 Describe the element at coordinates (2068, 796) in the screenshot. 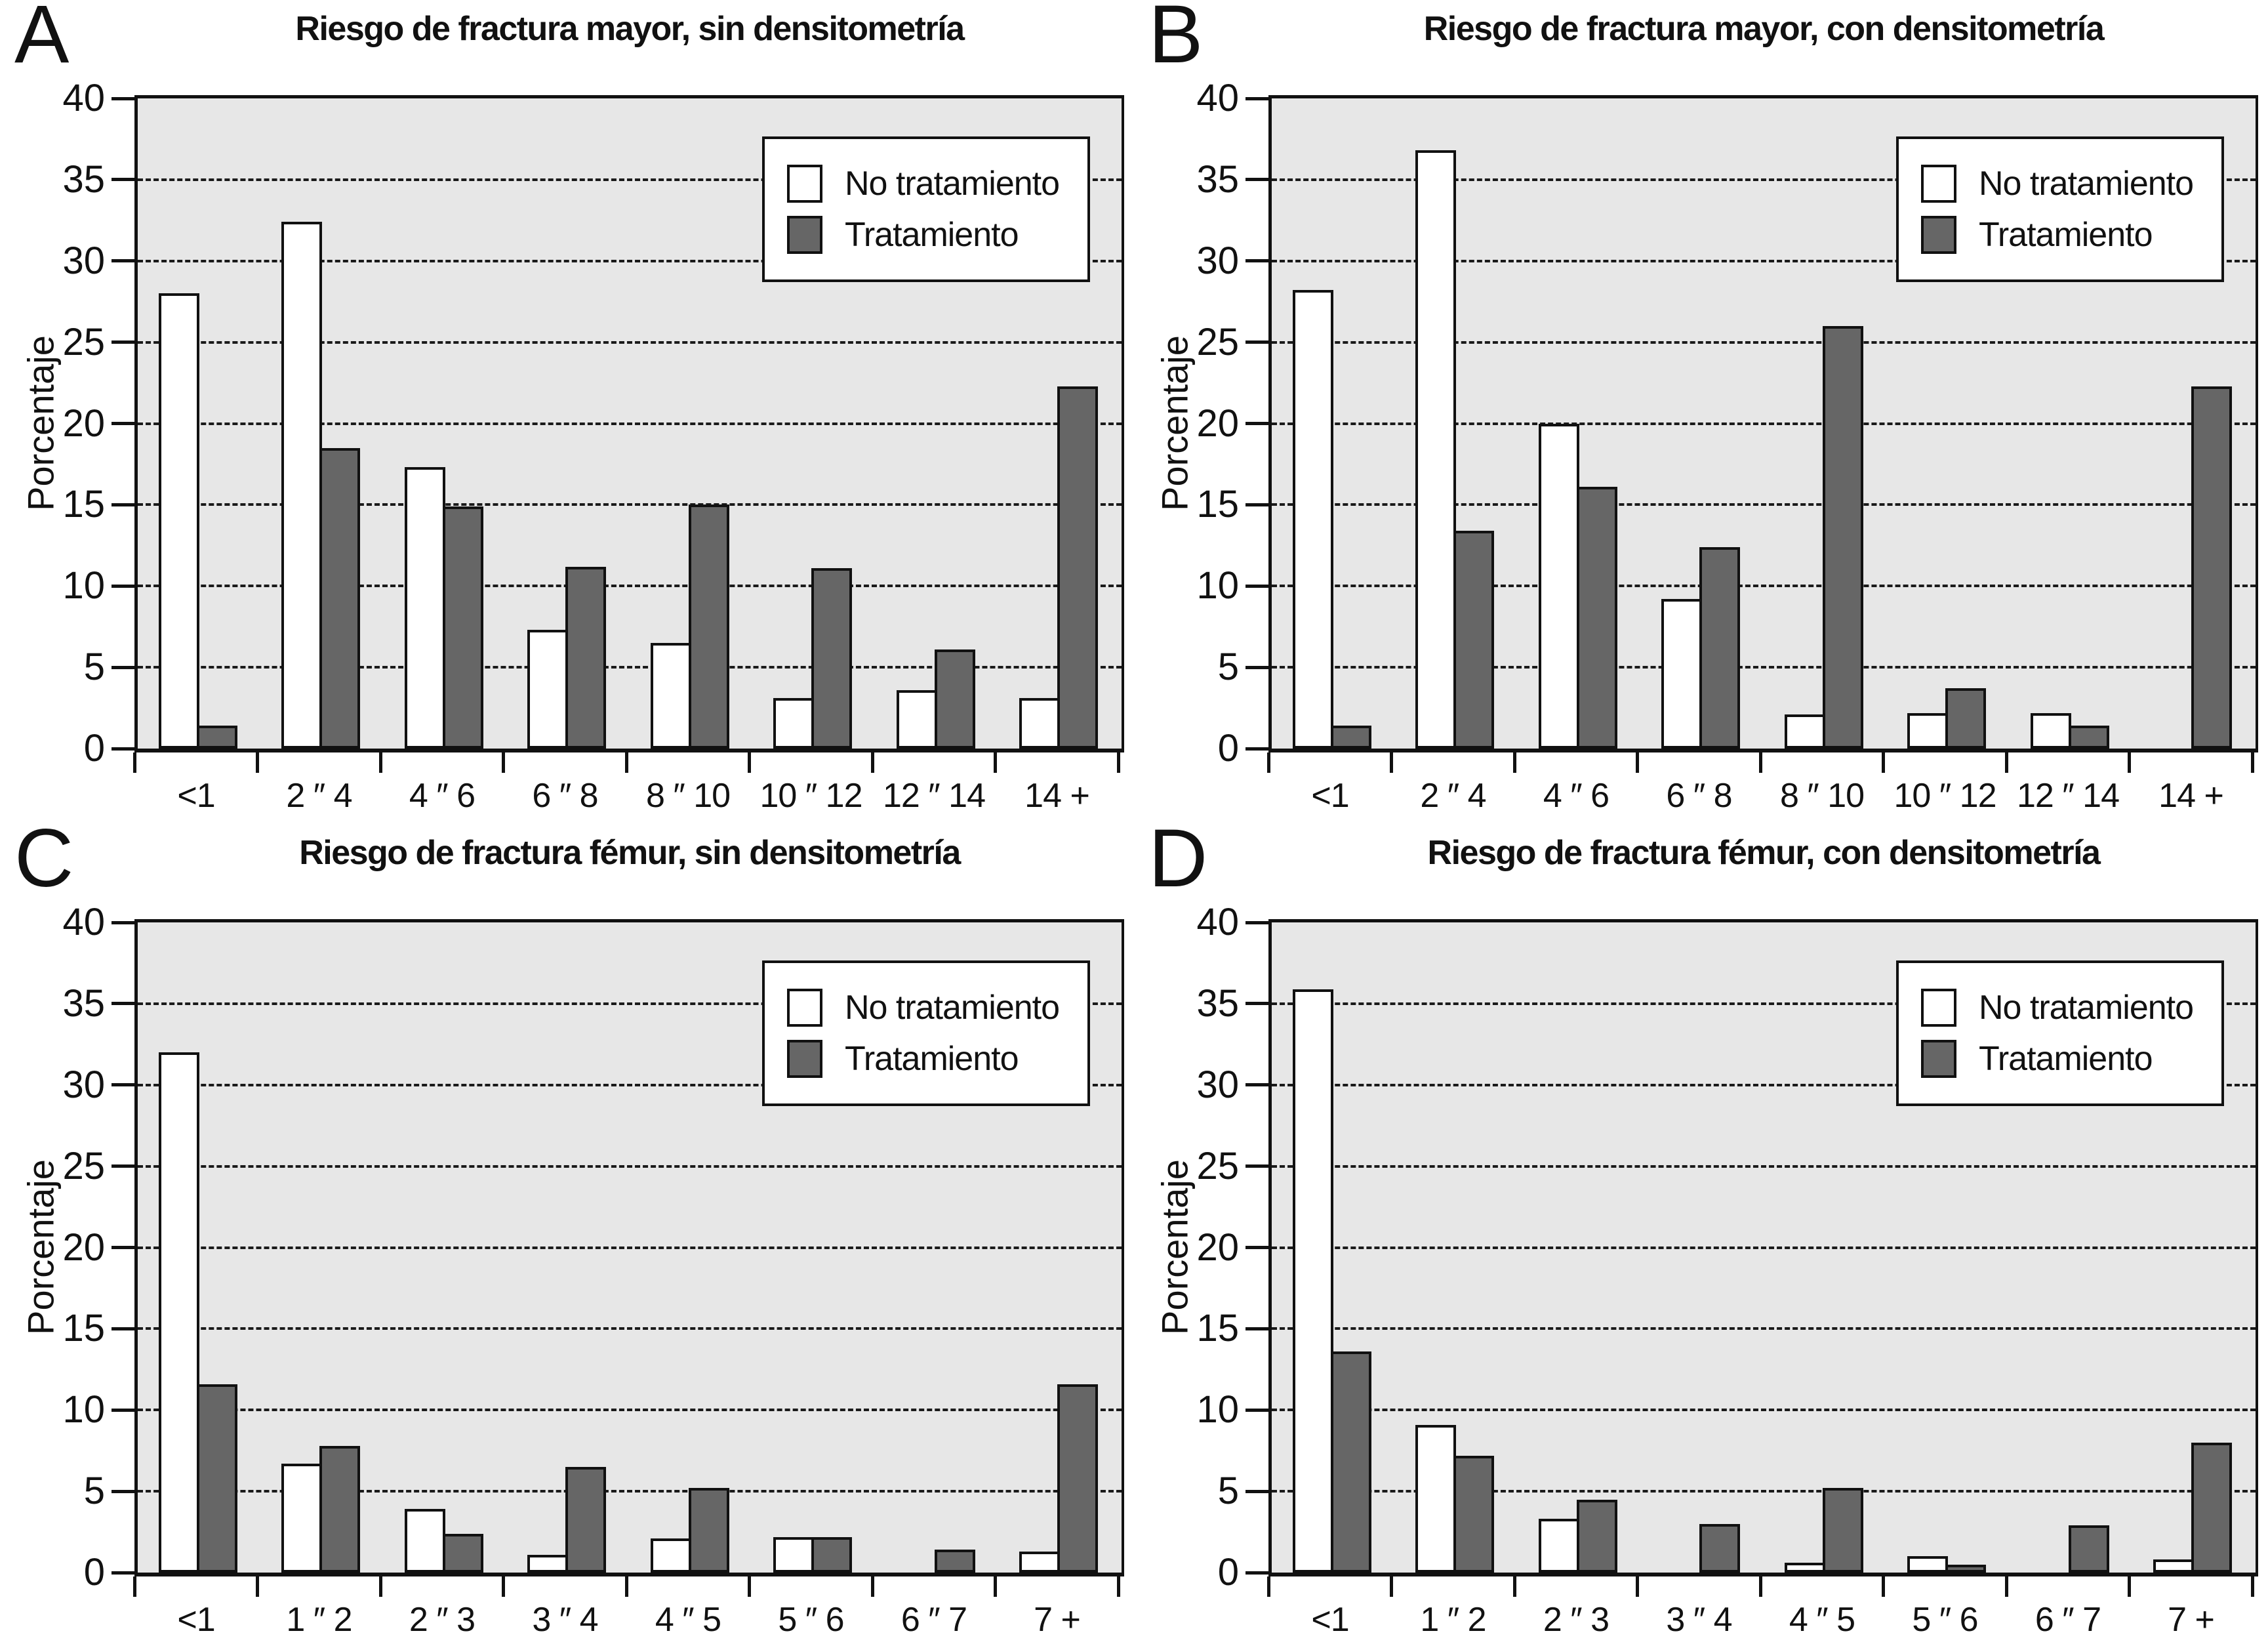

I see `x-tick-label: 12 ″ 14` at that location.